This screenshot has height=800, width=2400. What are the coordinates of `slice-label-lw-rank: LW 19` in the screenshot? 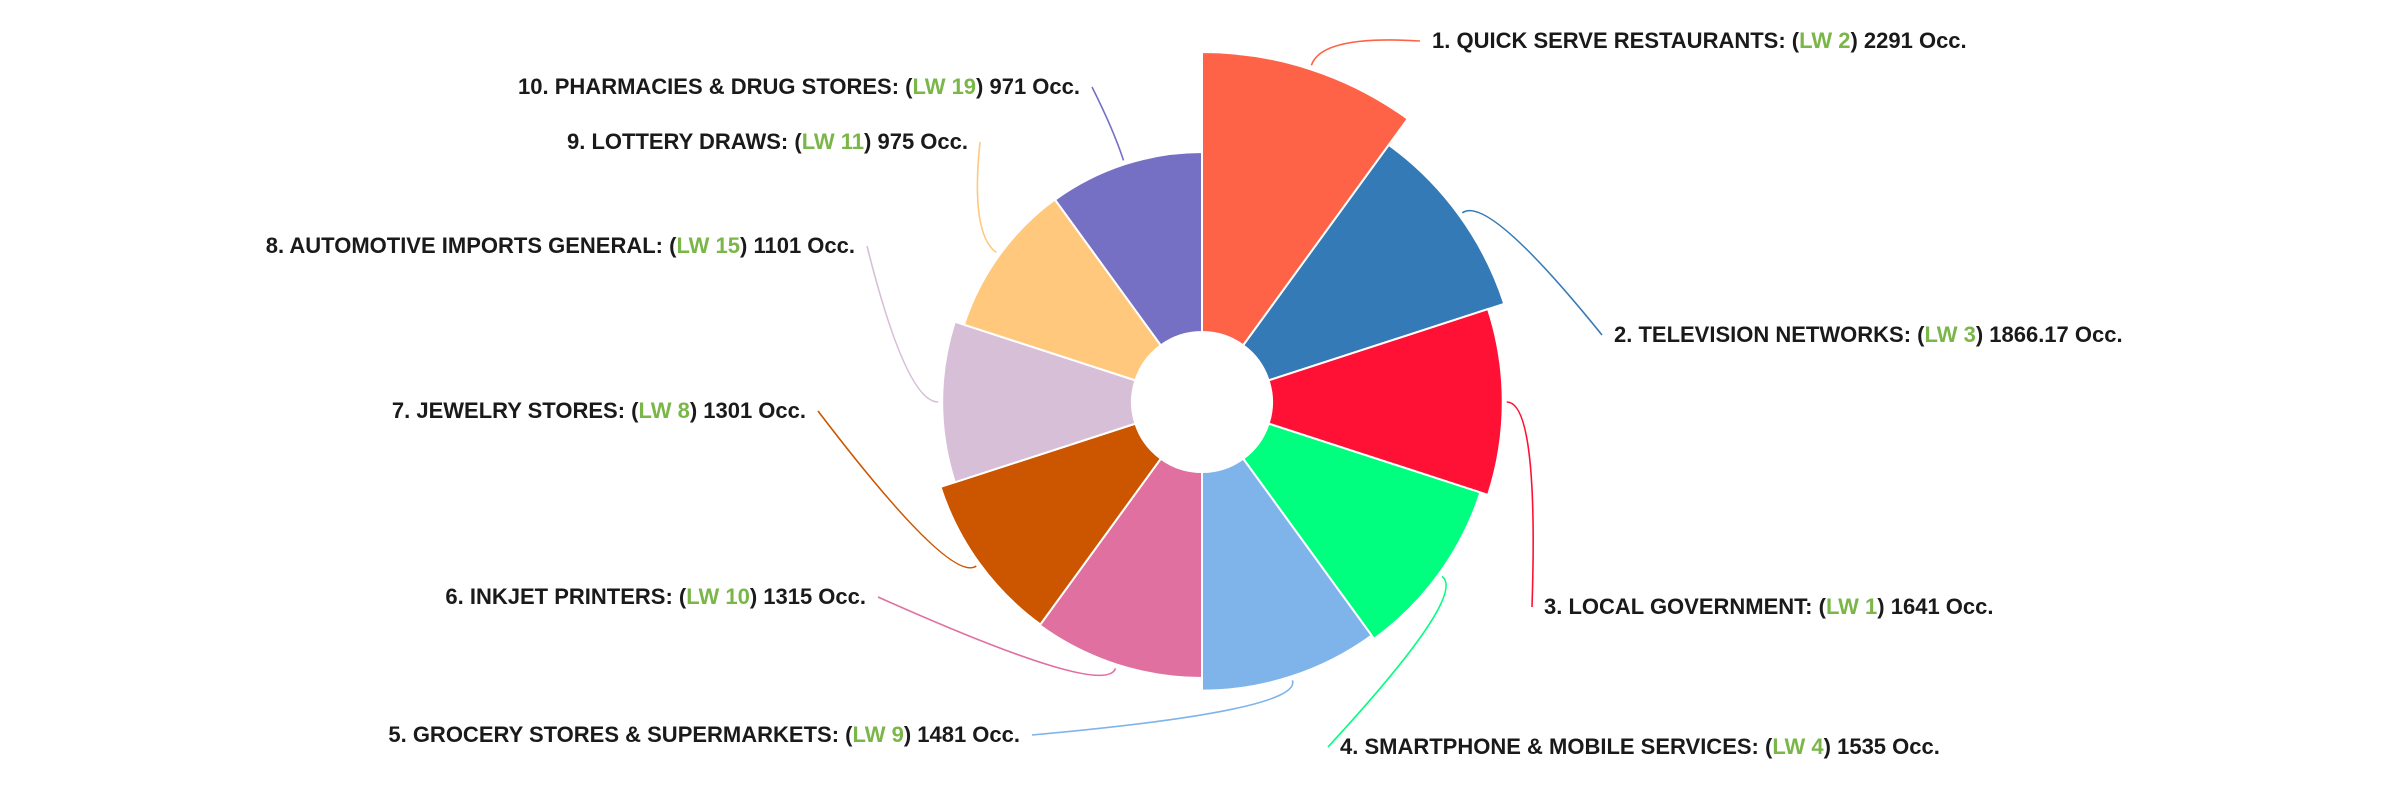 It's located at (944, 86).